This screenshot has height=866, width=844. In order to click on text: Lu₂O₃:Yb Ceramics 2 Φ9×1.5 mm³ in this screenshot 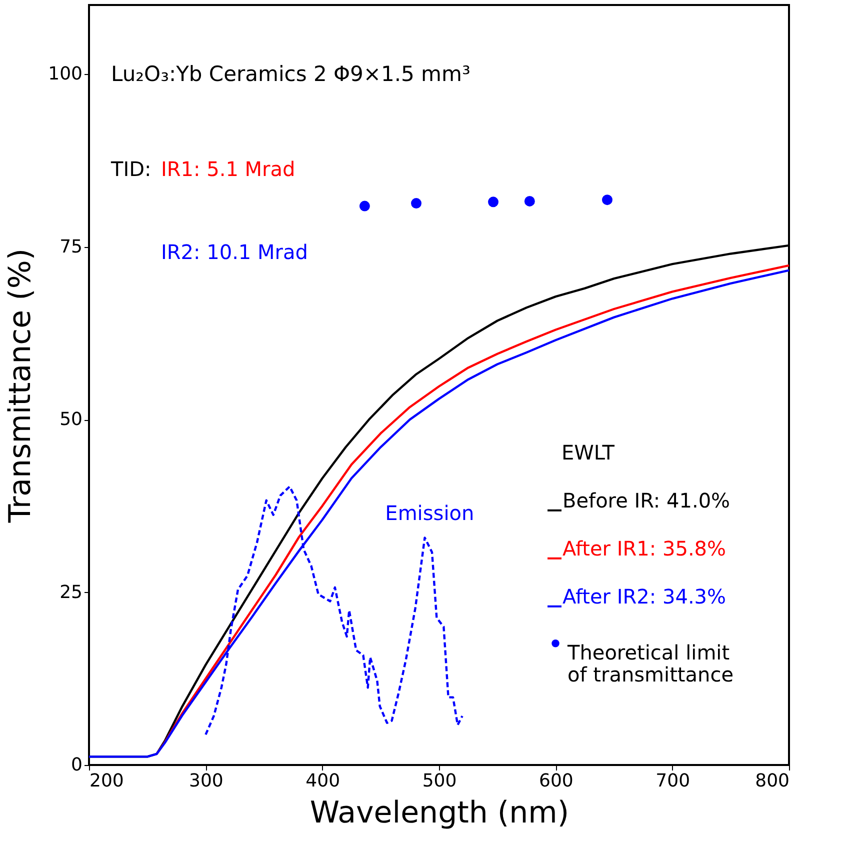, I will do `click(290, 74)`.